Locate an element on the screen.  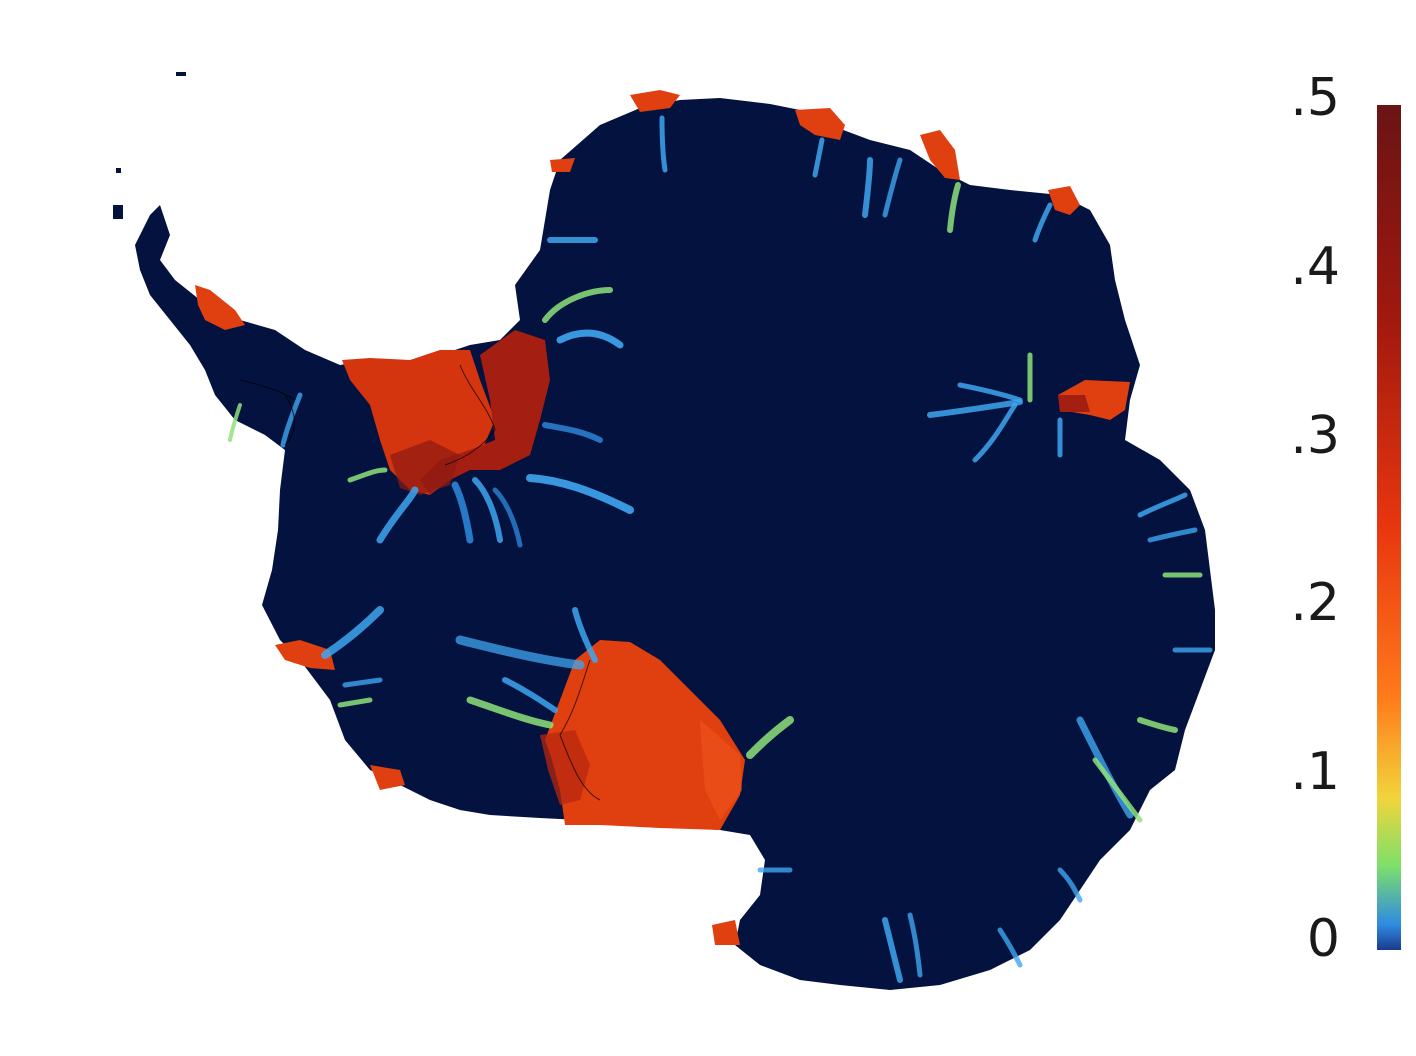
colorbar is located at coordinates (1389, 527).